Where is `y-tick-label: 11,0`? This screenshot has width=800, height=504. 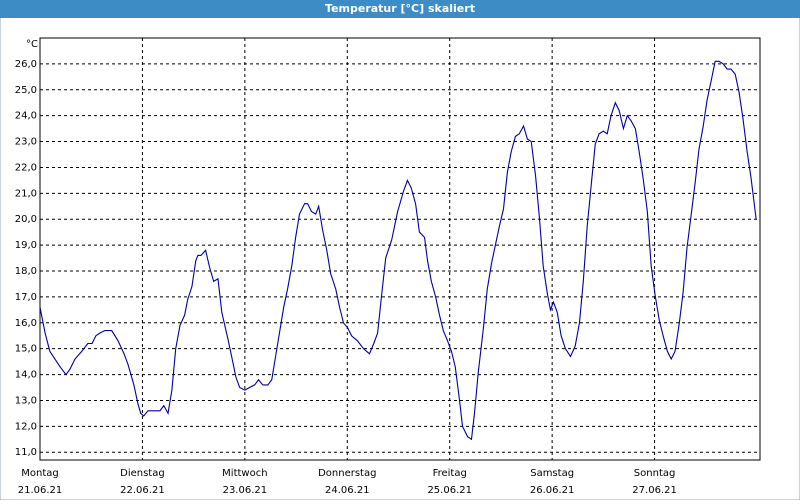 y-tick-label: 11,0 is located at coordinates (26, 452).